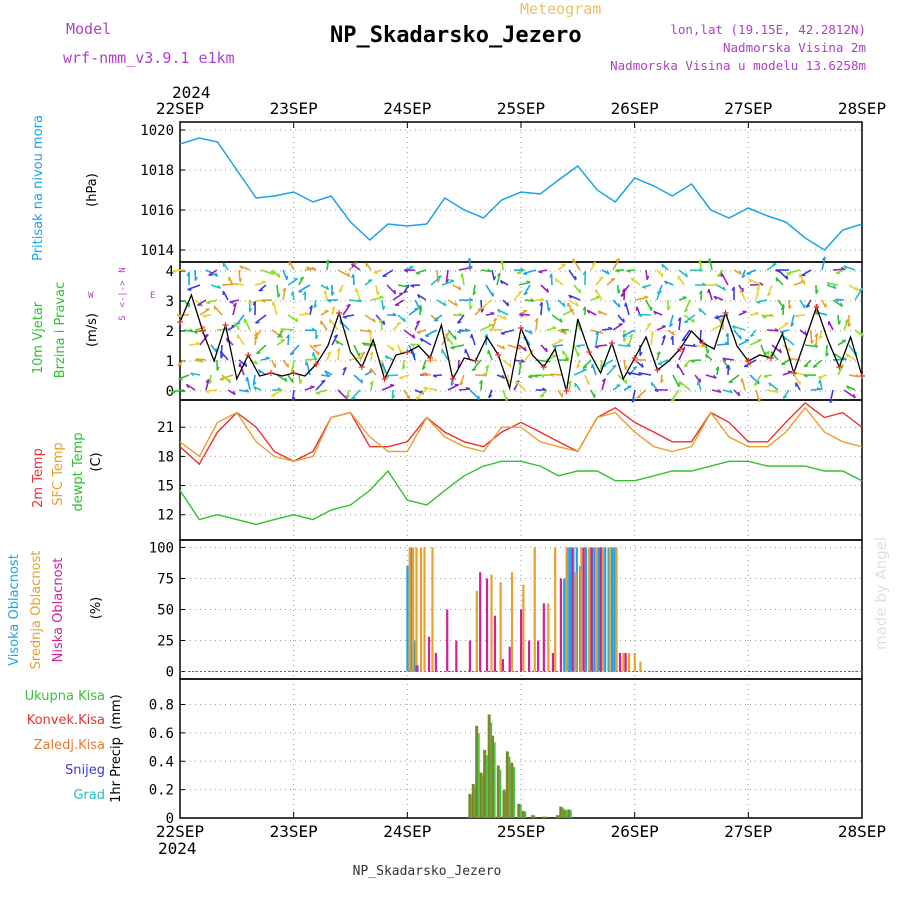  Describe the element at coordinates (116, 711) in the screenshot. I see `precip-unit: (mm)` at that location.